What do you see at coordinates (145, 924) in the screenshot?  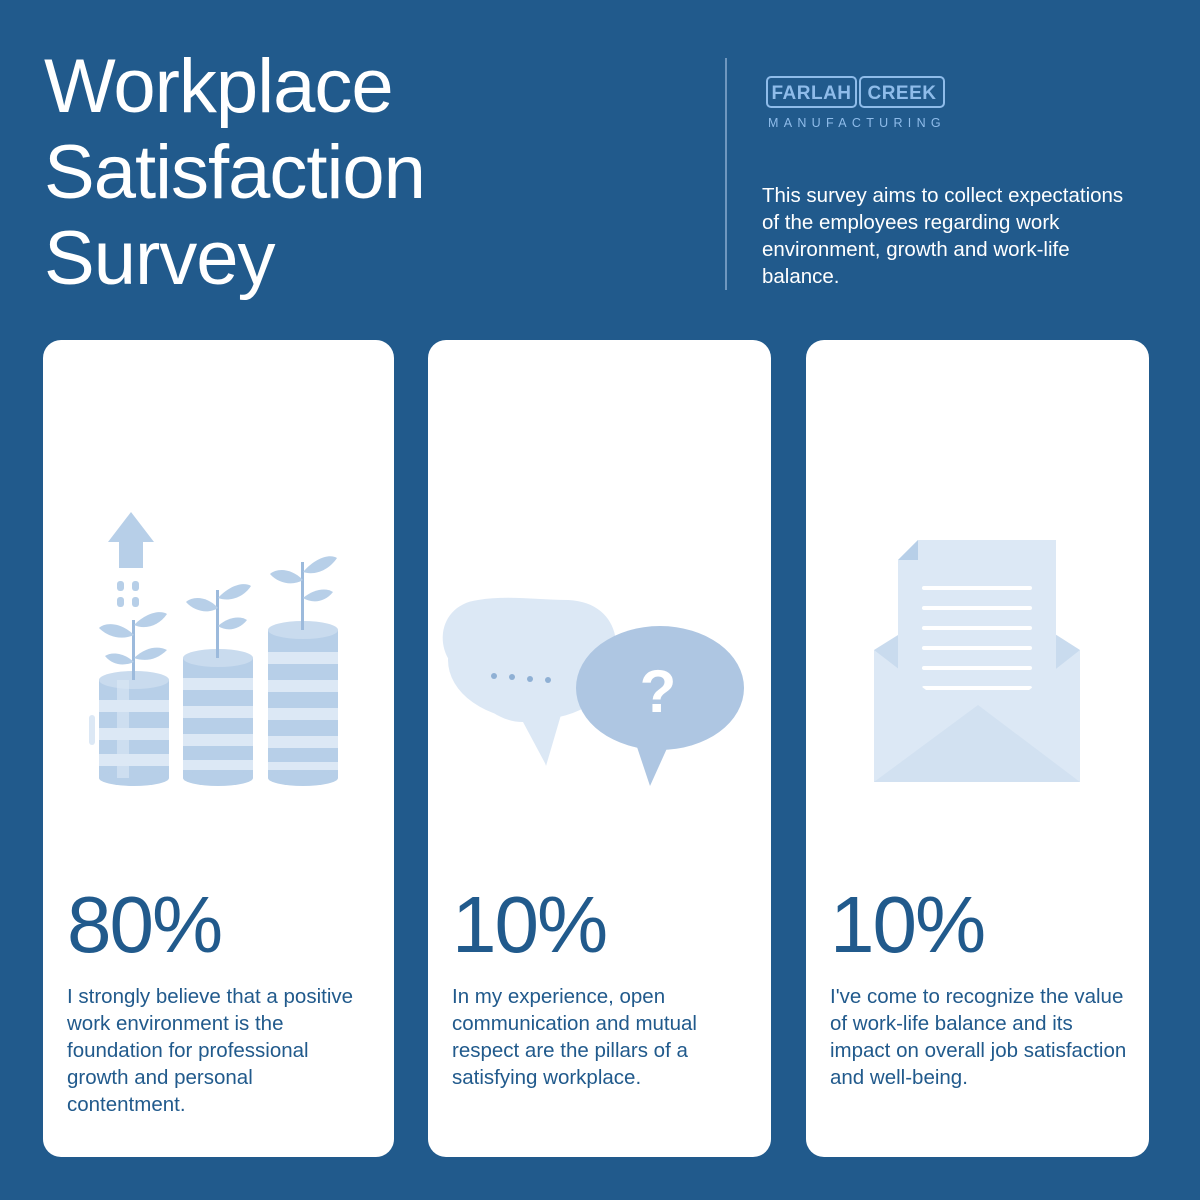 I see `stat-percent: 80%` at bounding box center [145, 924].